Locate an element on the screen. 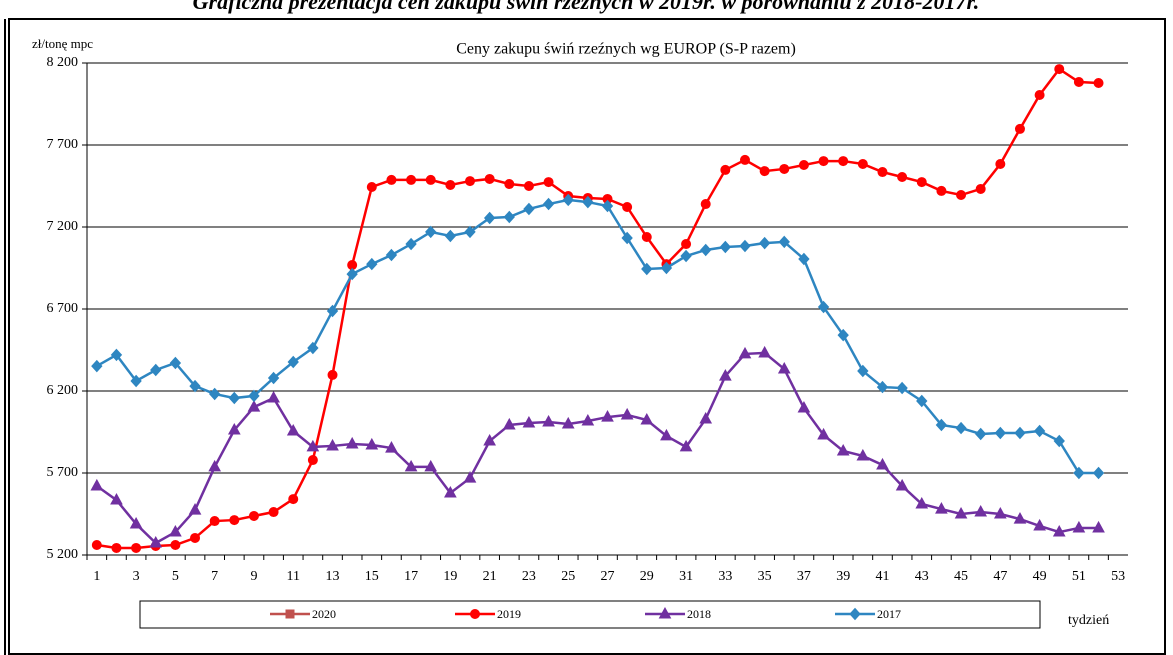 The width and height of the screenshot is (1173, 655). x-tick-label: 45 is located at coordinates (961, 576).